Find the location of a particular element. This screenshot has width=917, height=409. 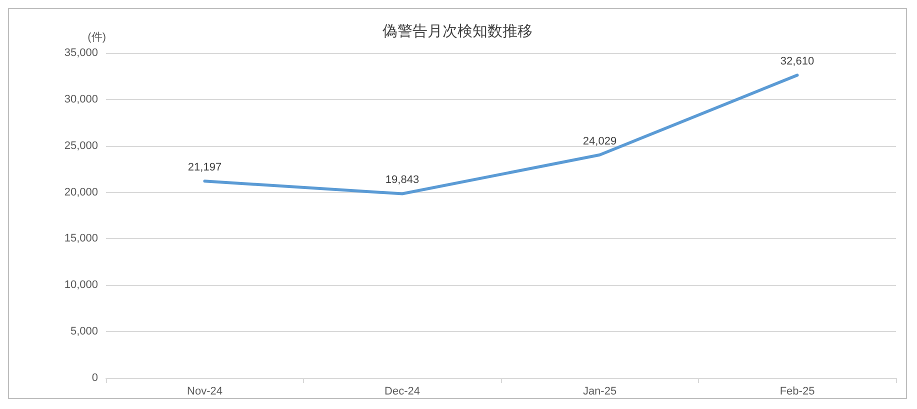

y-tick-label: 20,000 is located at coordinates (81, 192).